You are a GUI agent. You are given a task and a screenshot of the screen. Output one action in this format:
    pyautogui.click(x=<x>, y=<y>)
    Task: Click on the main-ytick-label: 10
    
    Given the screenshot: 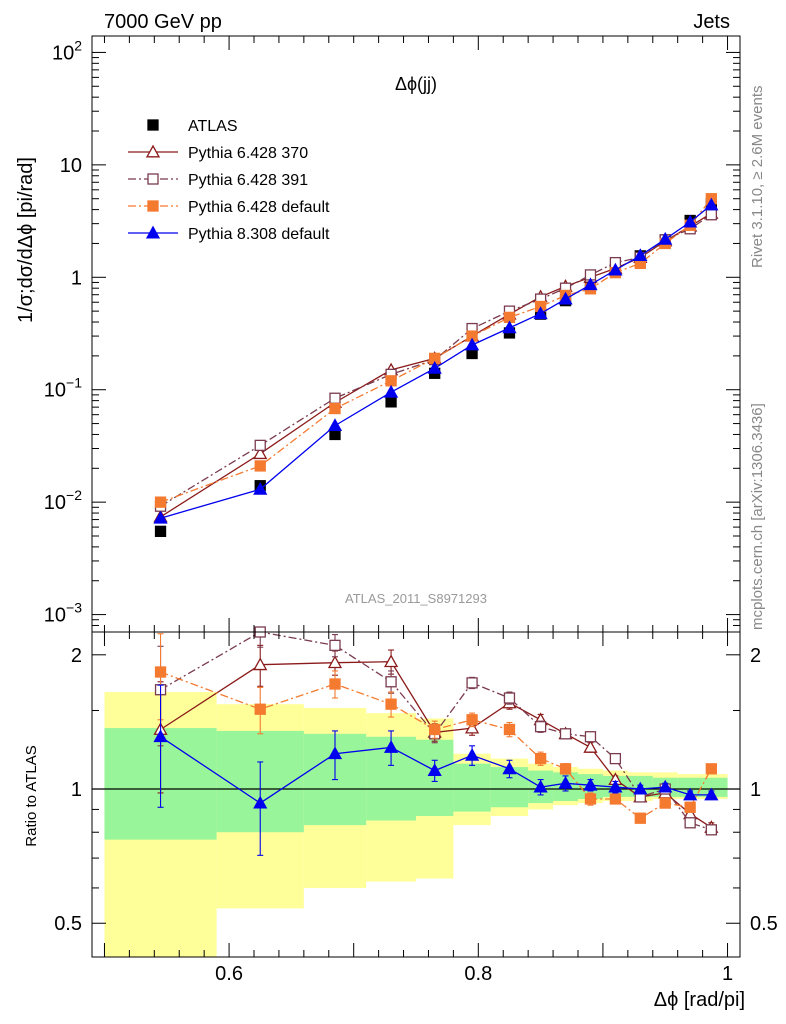 What is the action you would take?
    pyautogui.click(x=71, y=166)
    